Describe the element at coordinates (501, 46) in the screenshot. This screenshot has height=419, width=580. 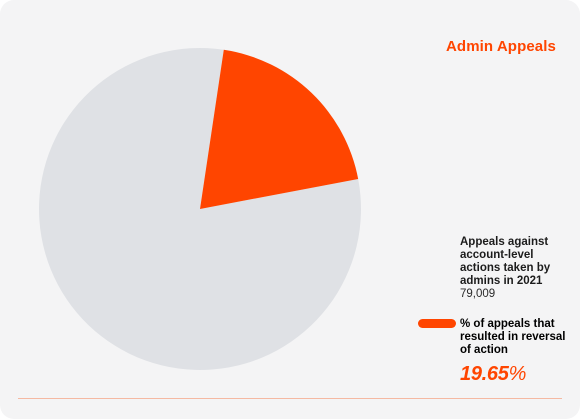
I see `chart-title: Admin Appeals` at that location.